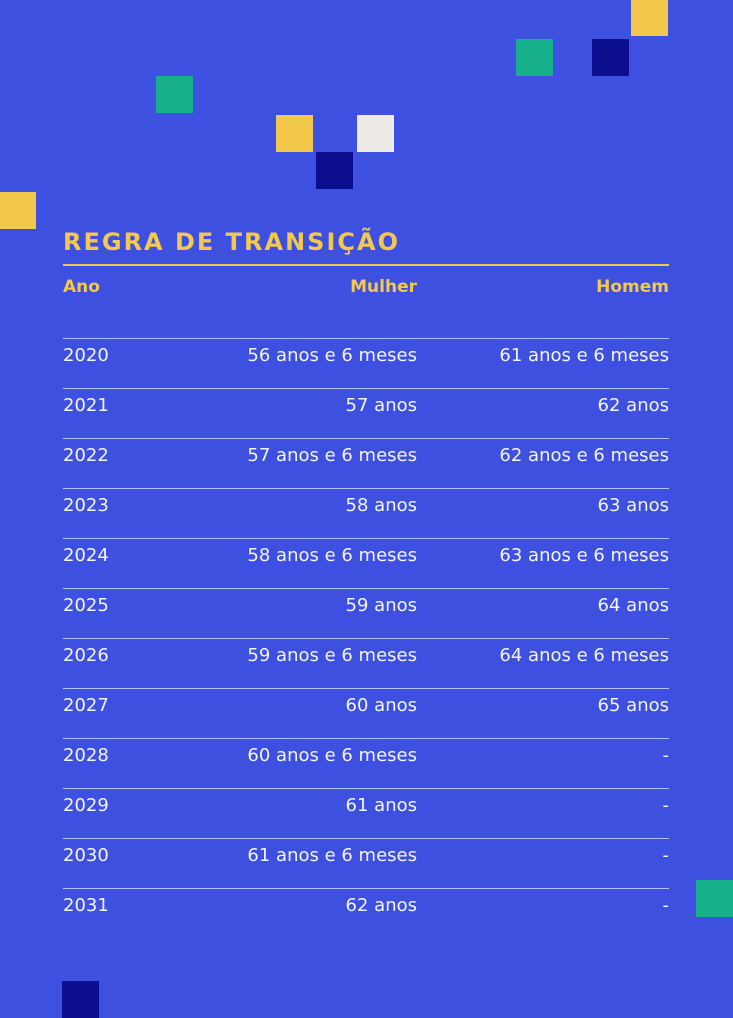  I want to click on cell-woman: 60 anos, so click(381, 705).